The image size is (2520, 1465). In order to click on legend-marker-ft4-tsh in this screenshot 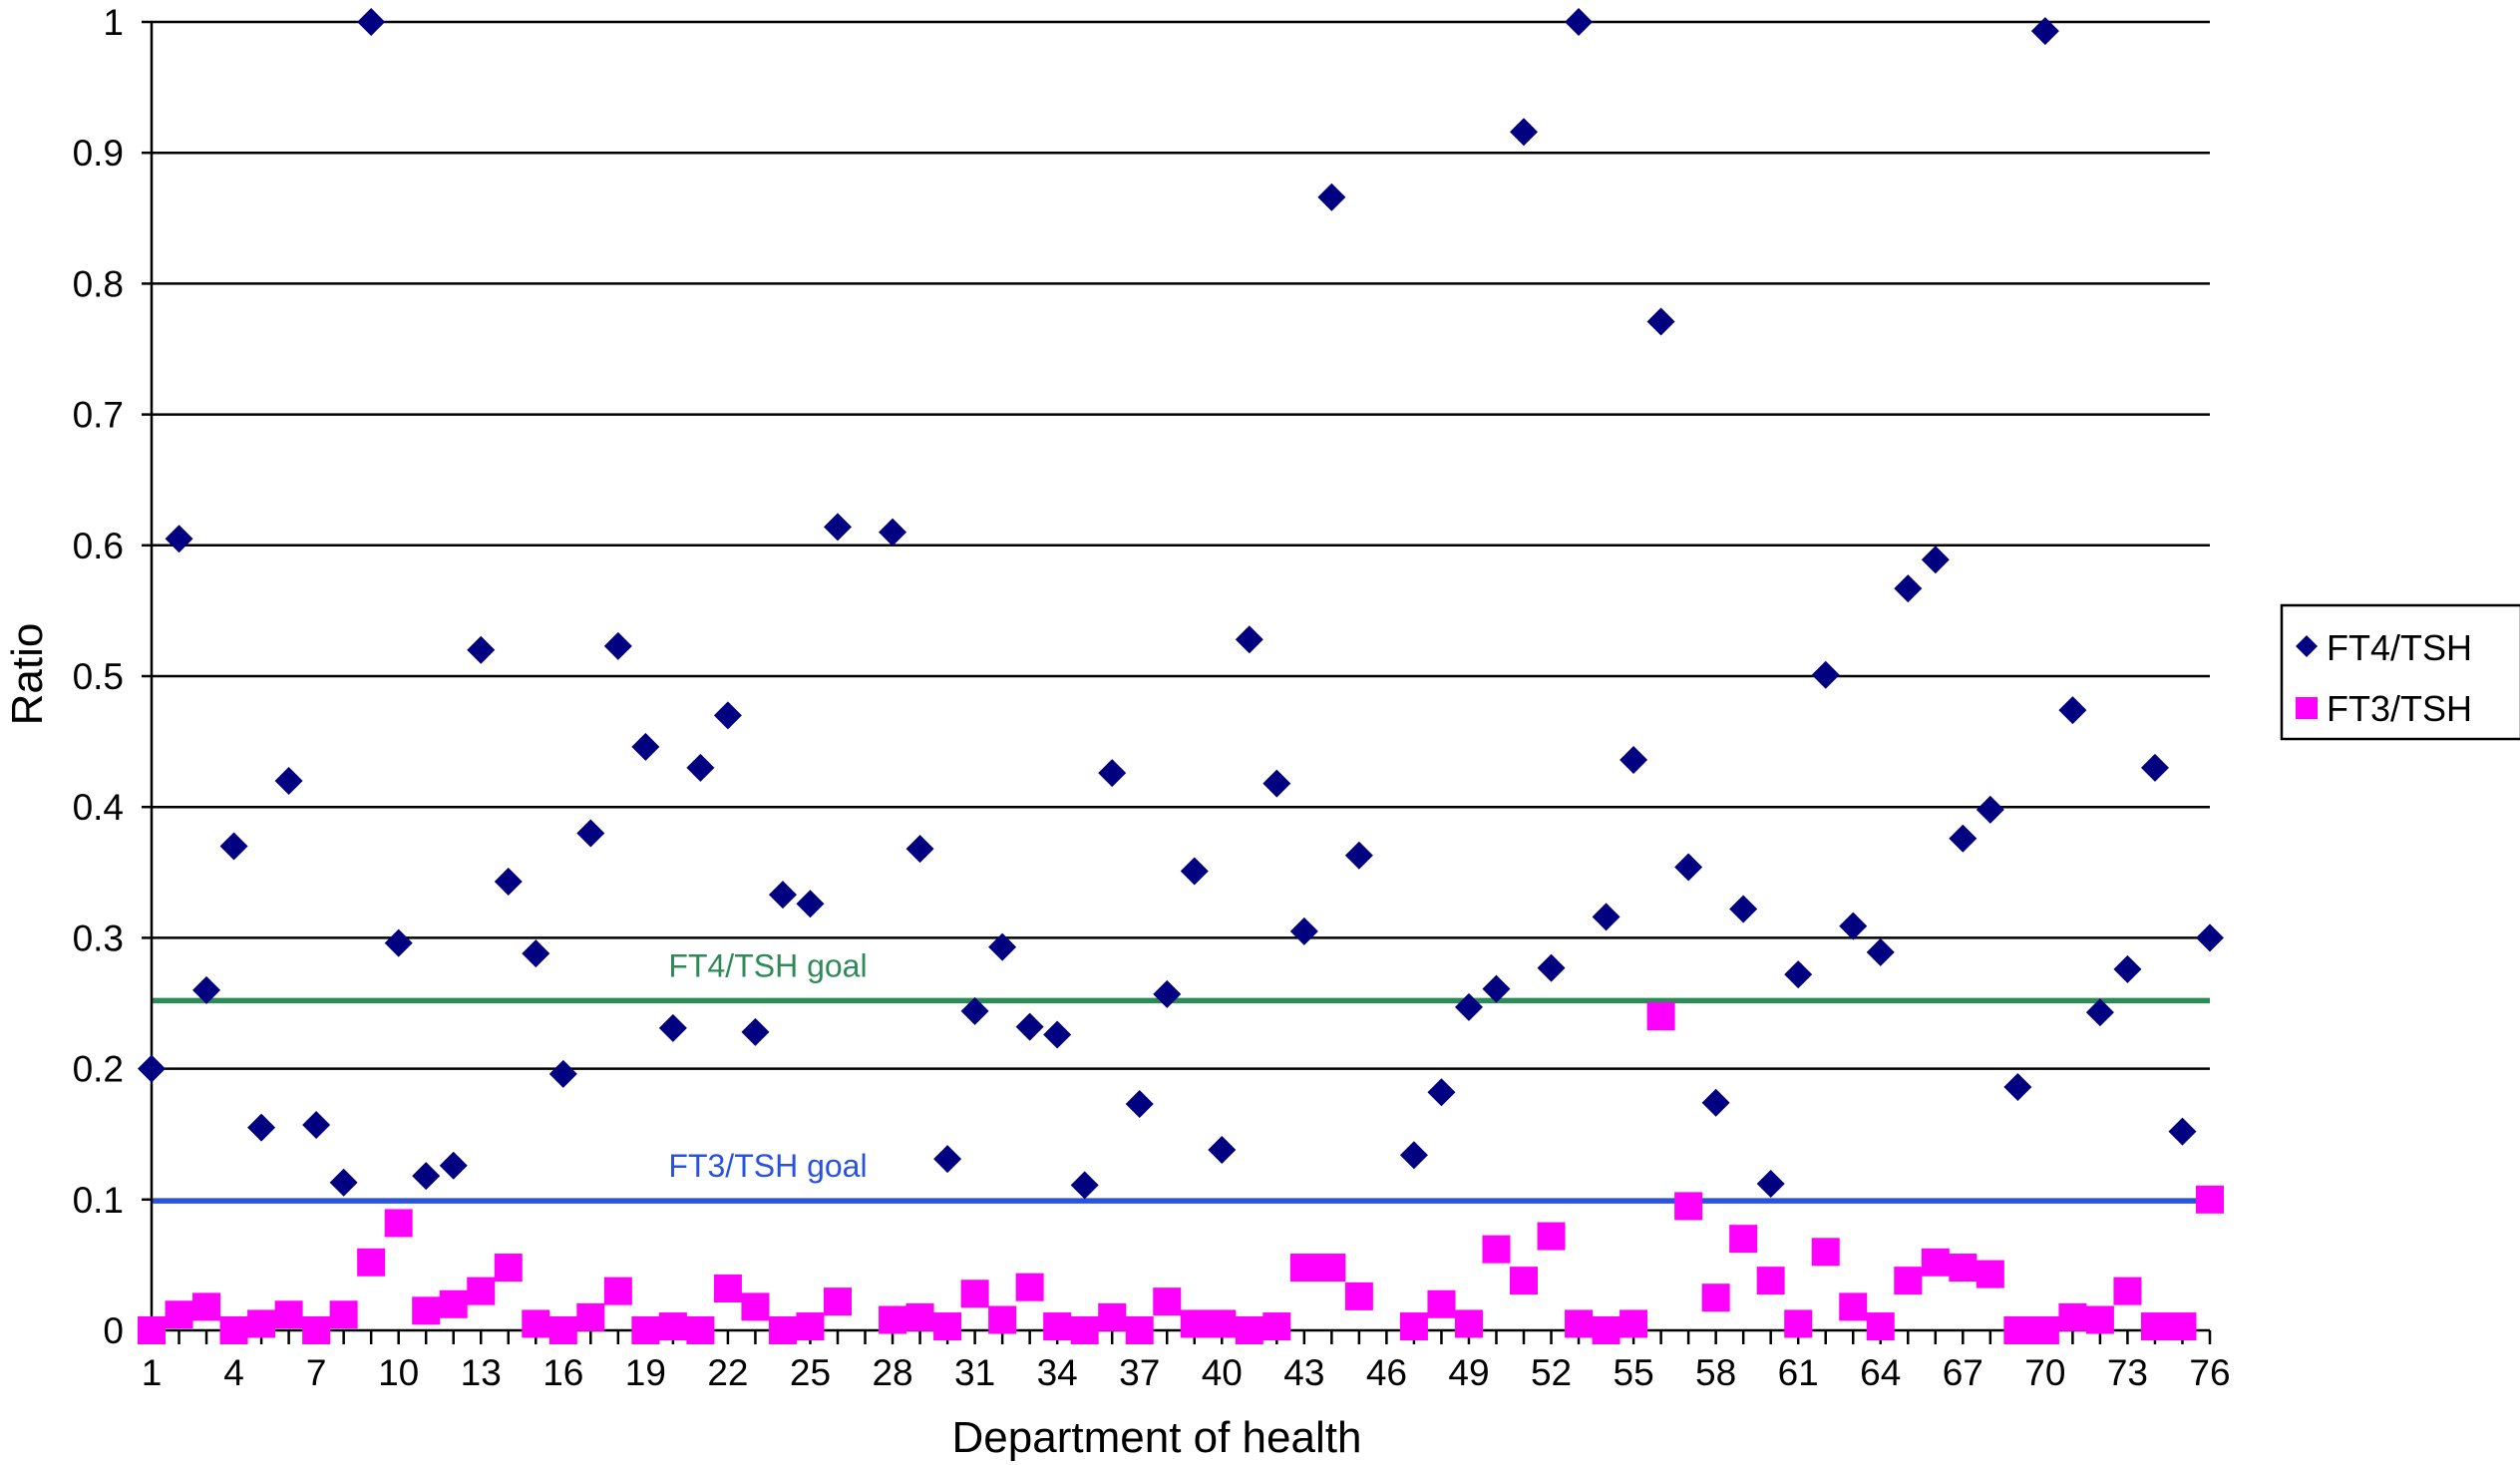, I will do `click(2307, 646)`.